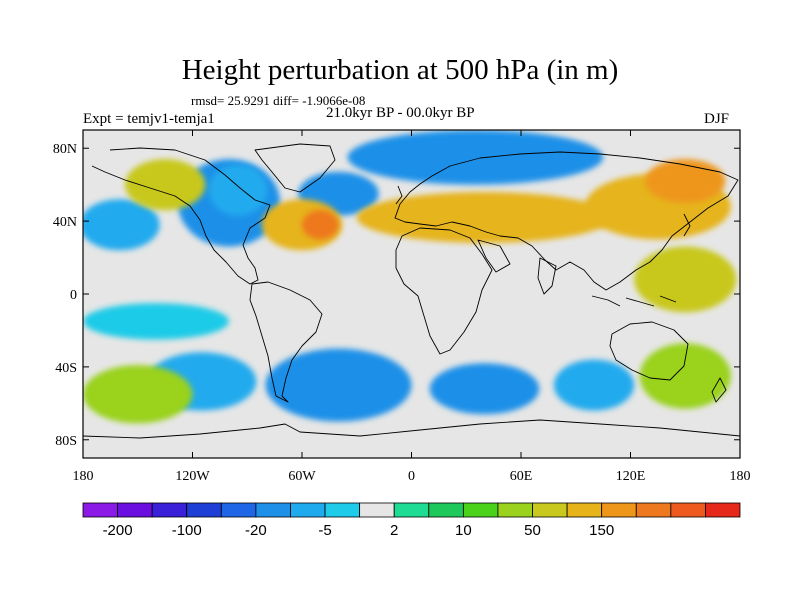 This screenshot has height=600, width=800. I want to click on coastline-south-asia, so click(517, 267).